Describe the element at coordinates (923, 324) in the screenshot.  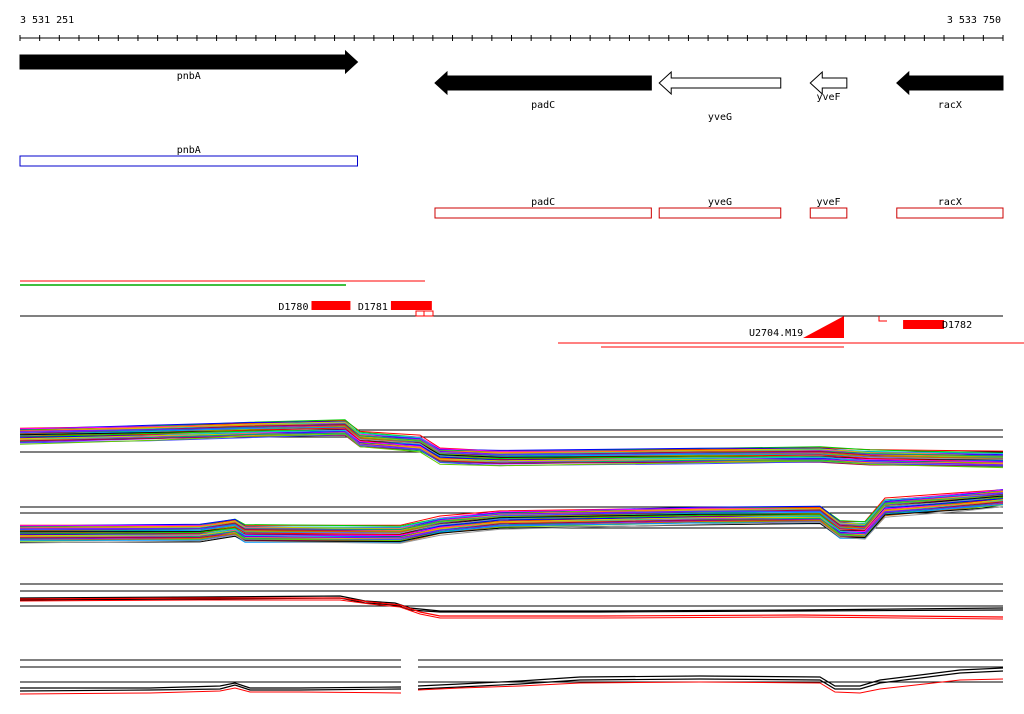
I see `feature-block-D1782` at that location.